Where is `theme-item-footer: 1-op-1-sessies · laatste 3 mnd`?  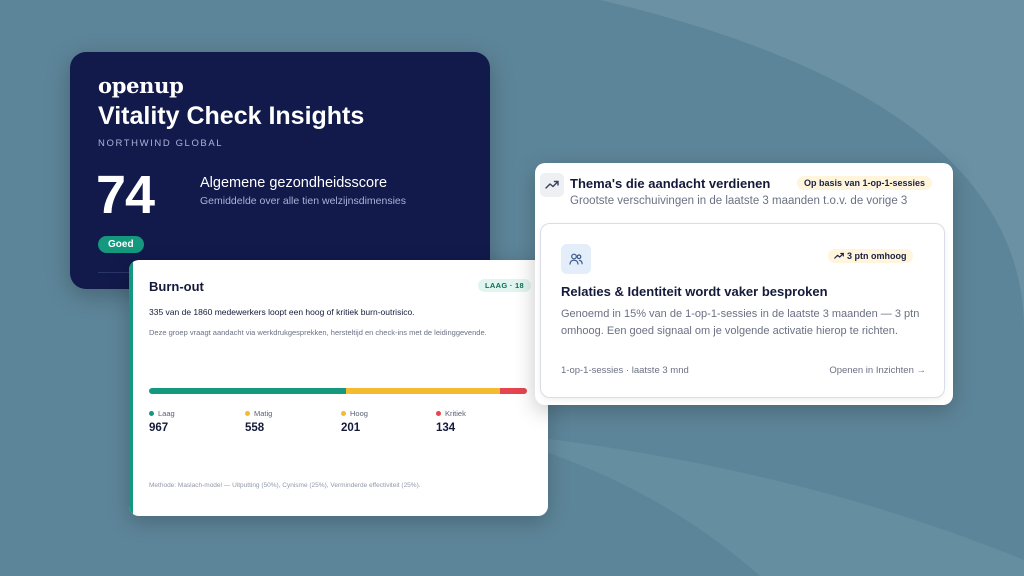 theme-item-footer: 1-op-1-sessies · laatste 3 mnd is located at coordinates (625, 370).